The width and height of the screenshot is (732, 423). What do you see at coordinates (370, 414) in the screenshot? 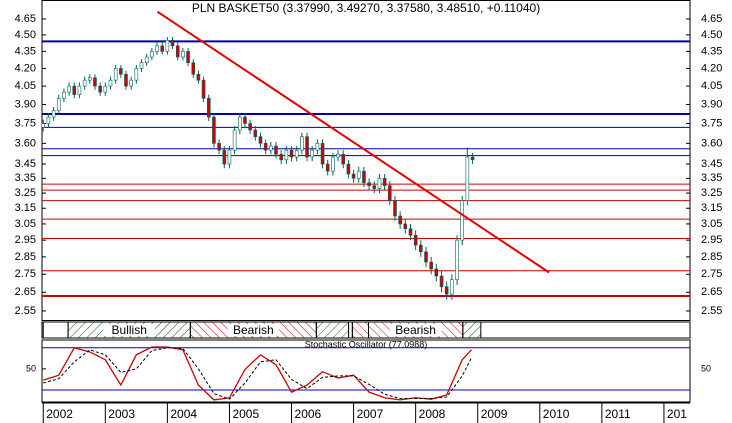
I see `x-tick-label: 2007` at bounding box center [370, 414].